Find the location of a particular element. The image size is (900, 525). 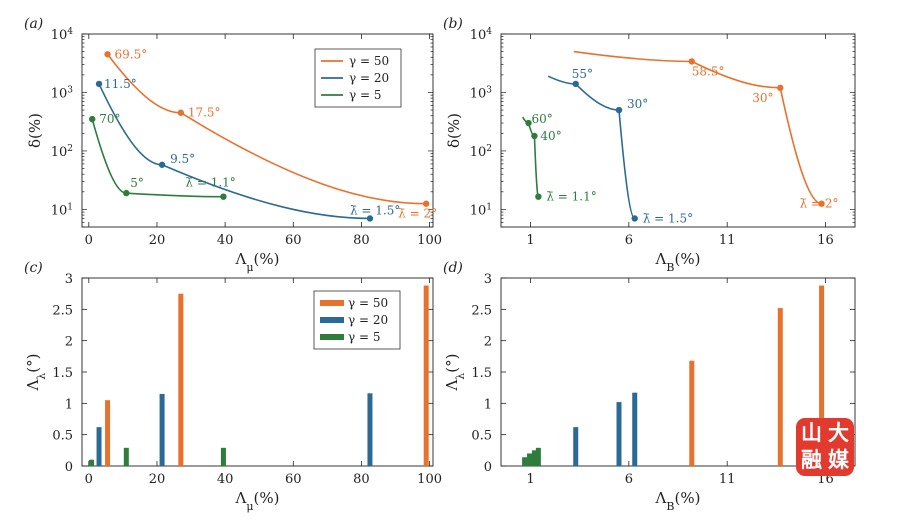

panel-label: (c) is located at coordinates (33, 268).